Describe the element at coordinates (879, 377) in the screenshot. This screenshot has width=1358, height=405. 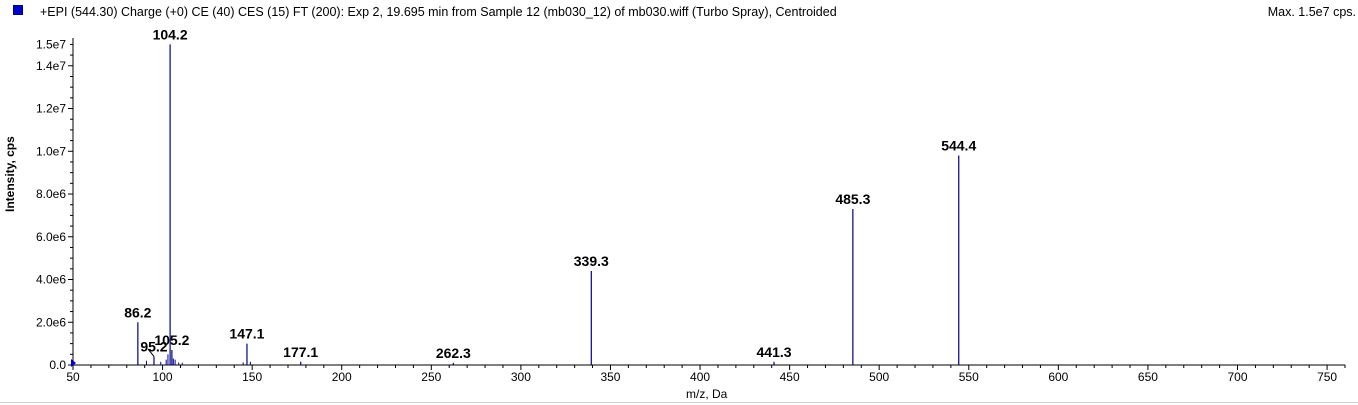
I see `x-tick-label: 500` at that location.